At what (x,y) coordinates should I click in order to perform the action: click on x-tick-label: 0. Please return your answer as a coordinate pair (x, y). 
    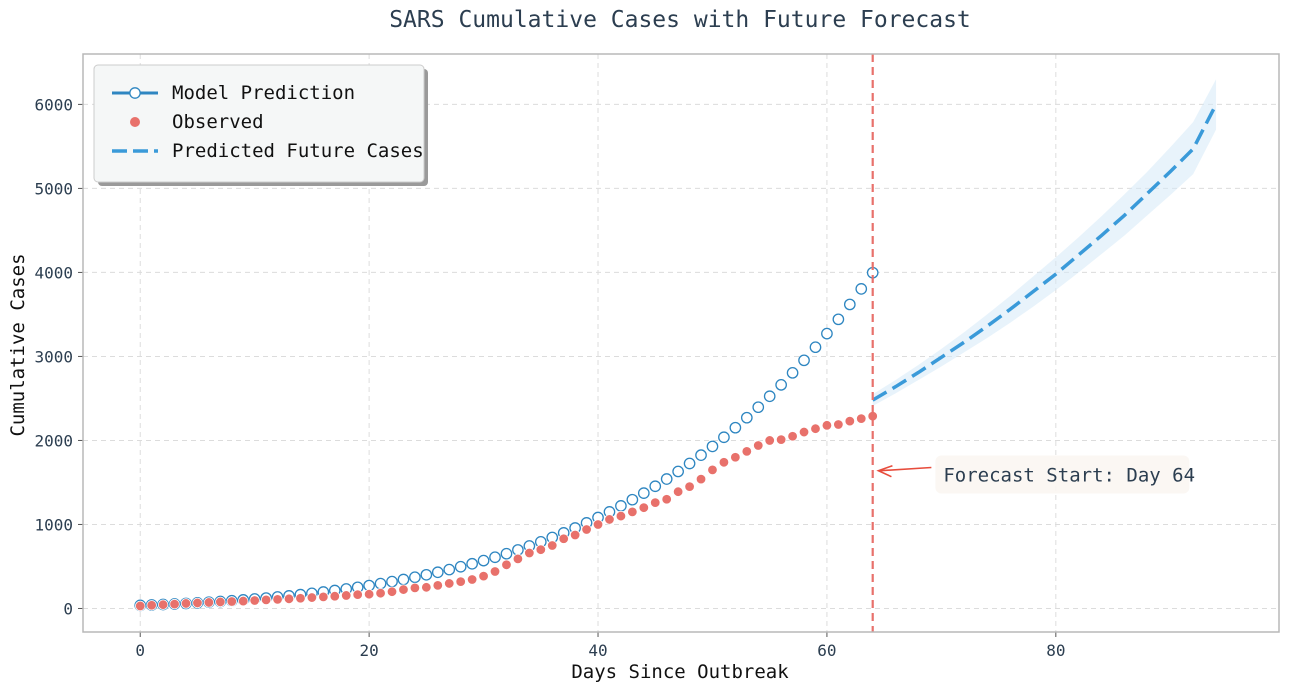
    Looking at the image, I should click on (140, 650).